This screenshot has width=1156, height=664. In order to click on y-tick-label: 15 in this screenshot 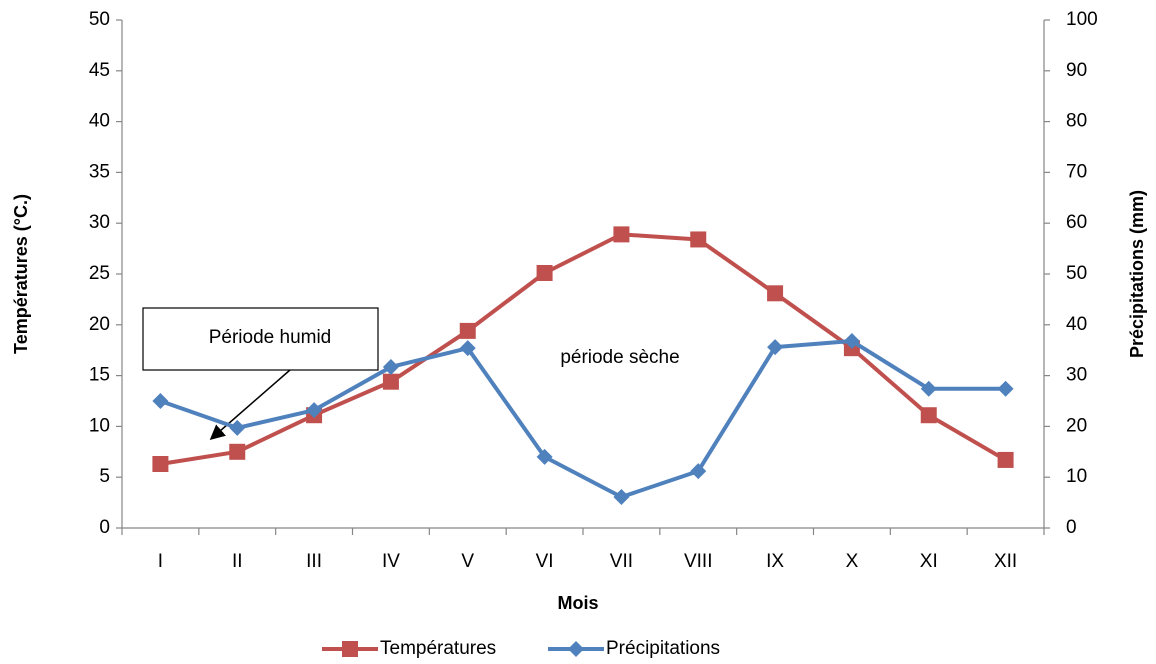, I will do `click(99, 375)`.